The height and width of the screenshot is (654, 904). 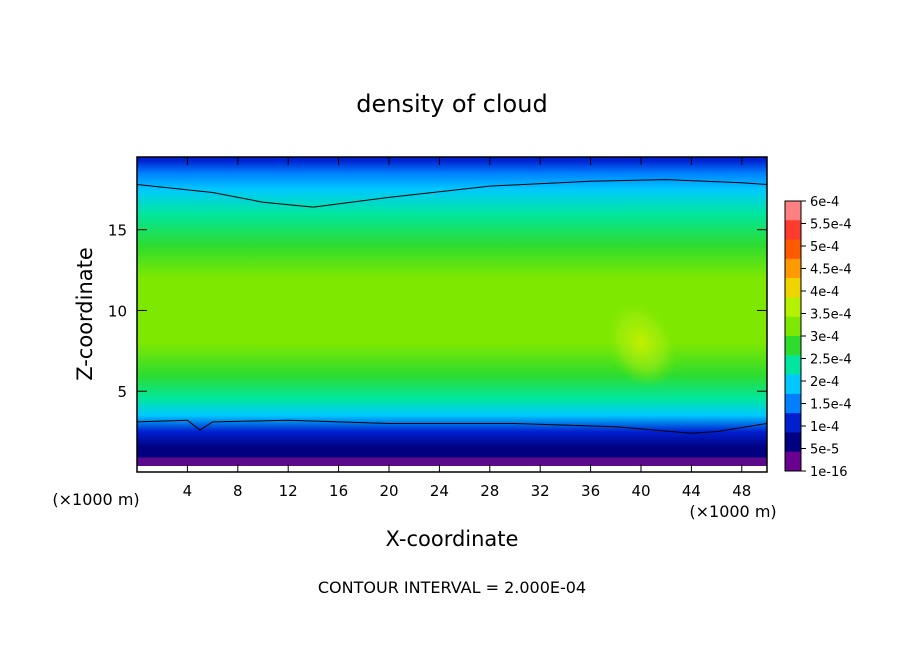 What do you see at coordinates (288, 491) in the screenshot?
I see `x-tick-label: 12` at bounding box center [288, 491].